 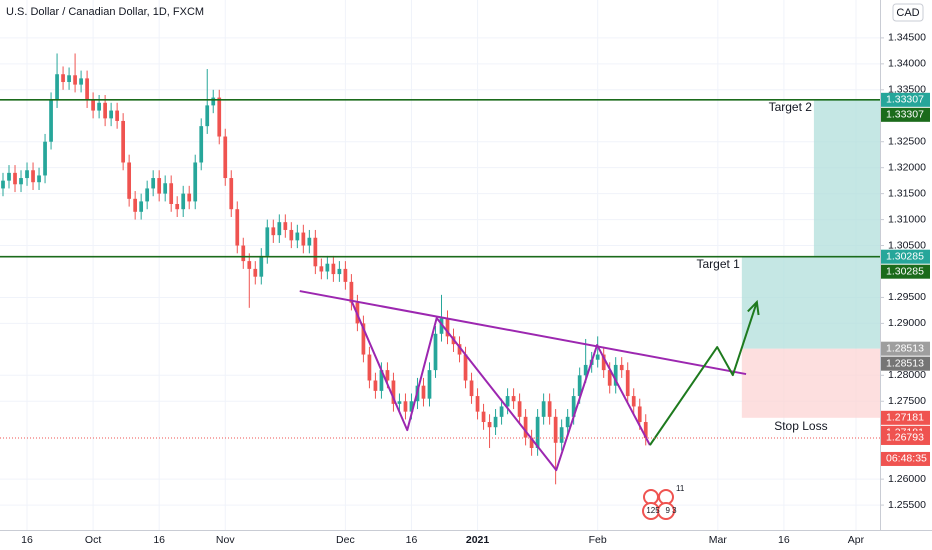 I want to click on badge-count: 9 3, so click(x=671, y=510).